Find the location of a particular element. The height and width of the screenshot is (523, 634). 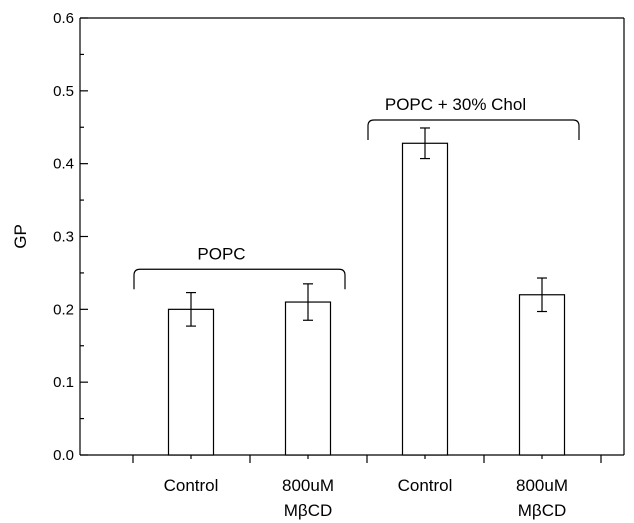

group-label: POPC + 30% Chol is located at coordinates (455, 104).